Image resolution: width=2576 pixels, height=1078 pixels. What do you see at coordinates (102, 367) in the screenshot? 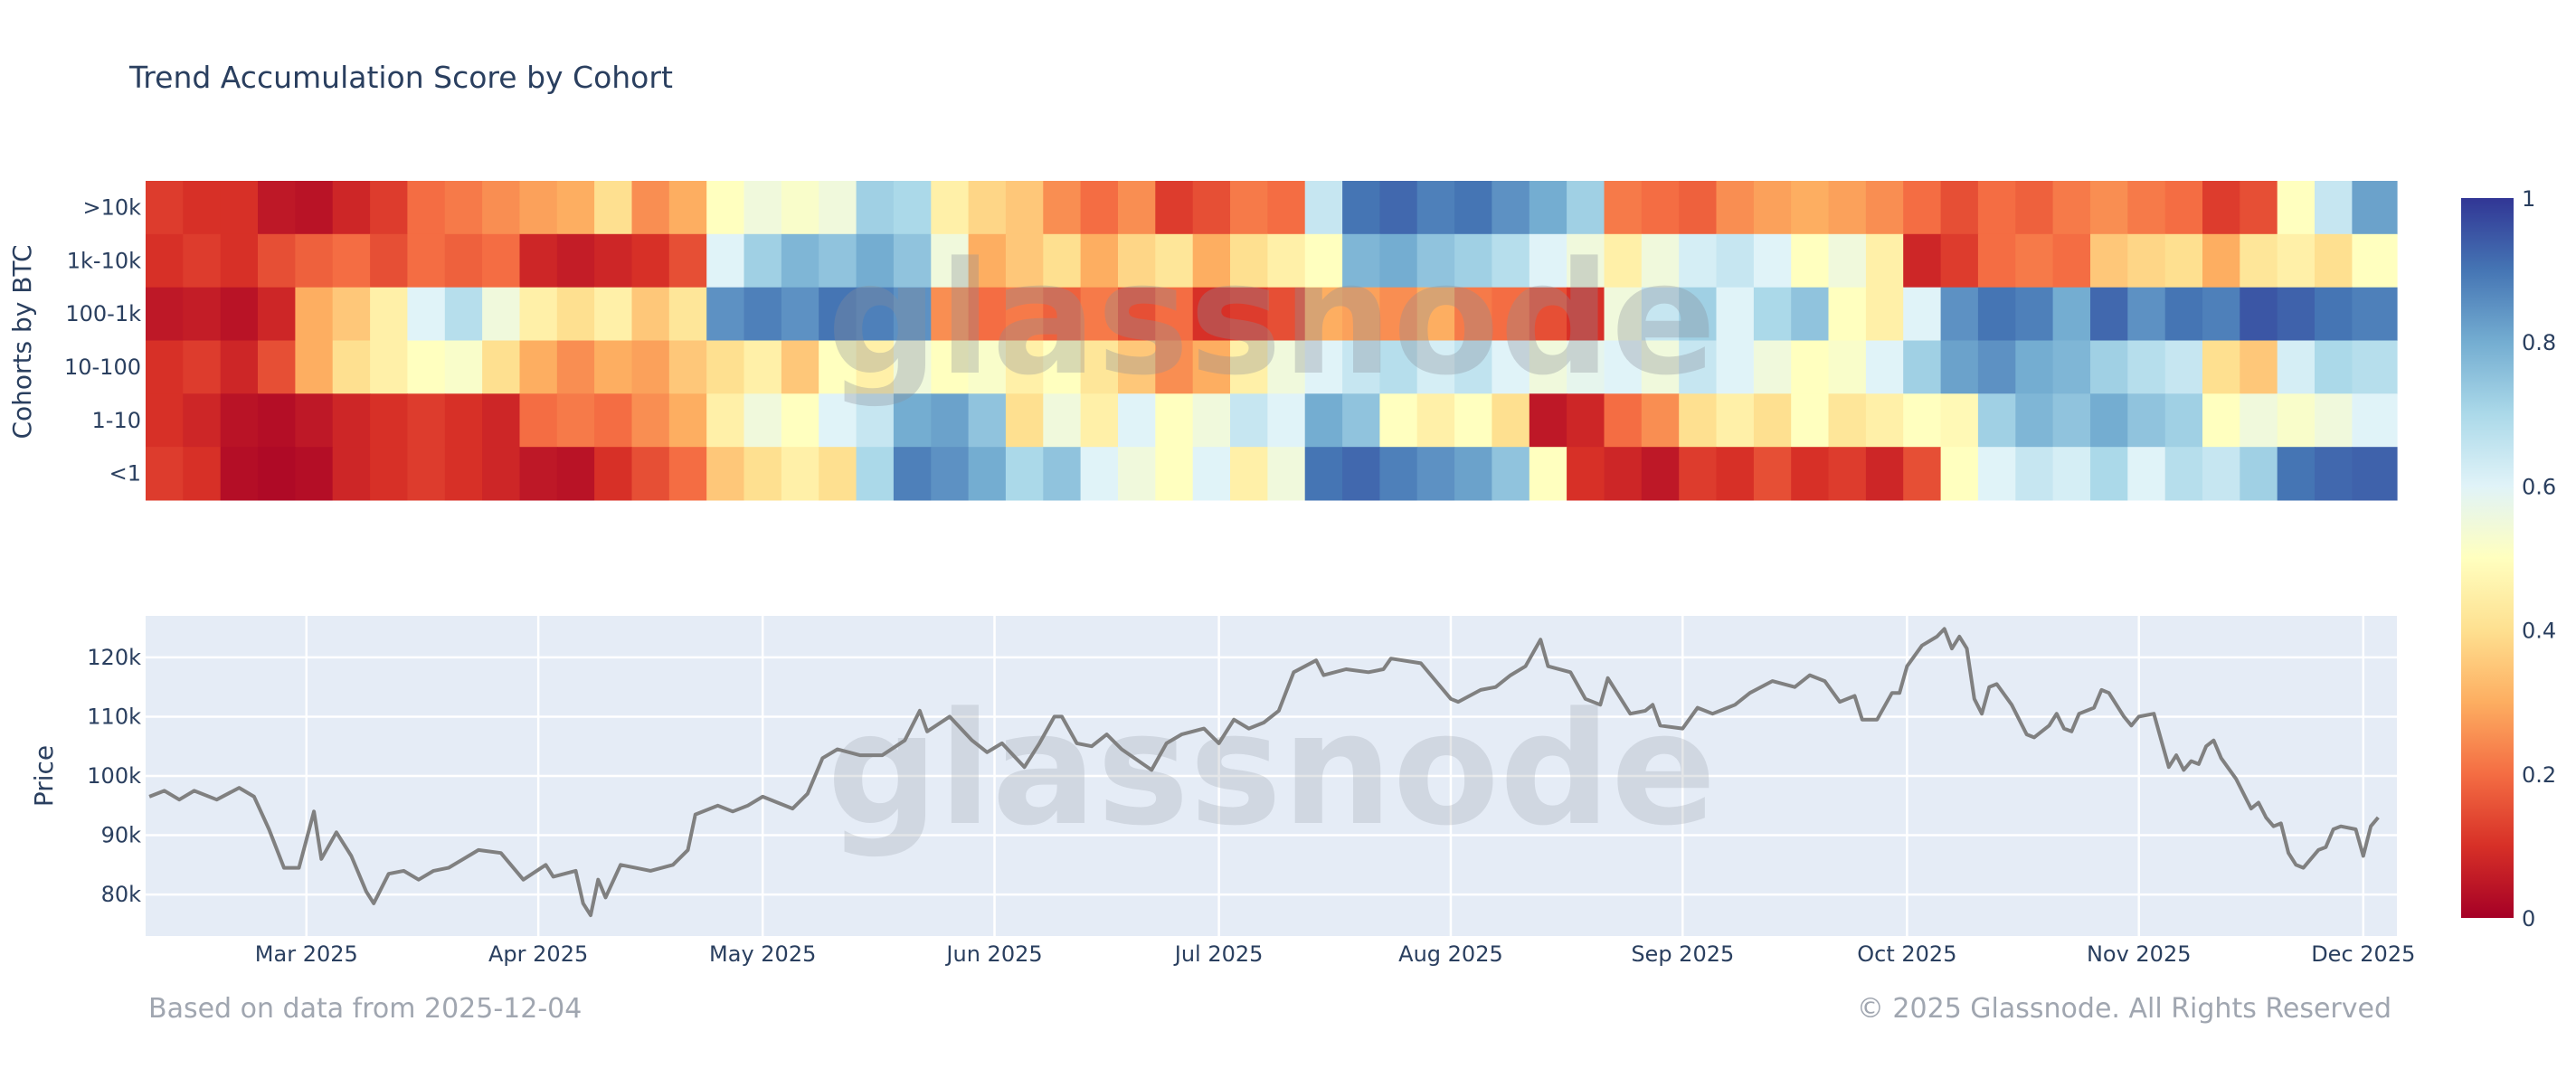
I see `heatmap-y-tick-label: 10-100` at bounding box center [102, 367].